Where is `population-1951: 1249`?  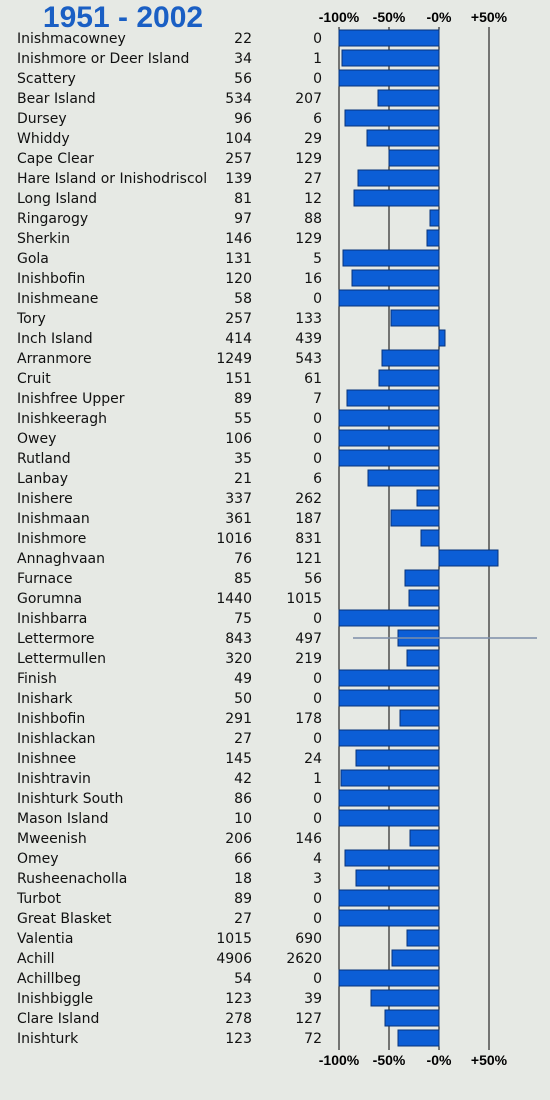 population-1951: 1249 is located at coordinates (234, 359).